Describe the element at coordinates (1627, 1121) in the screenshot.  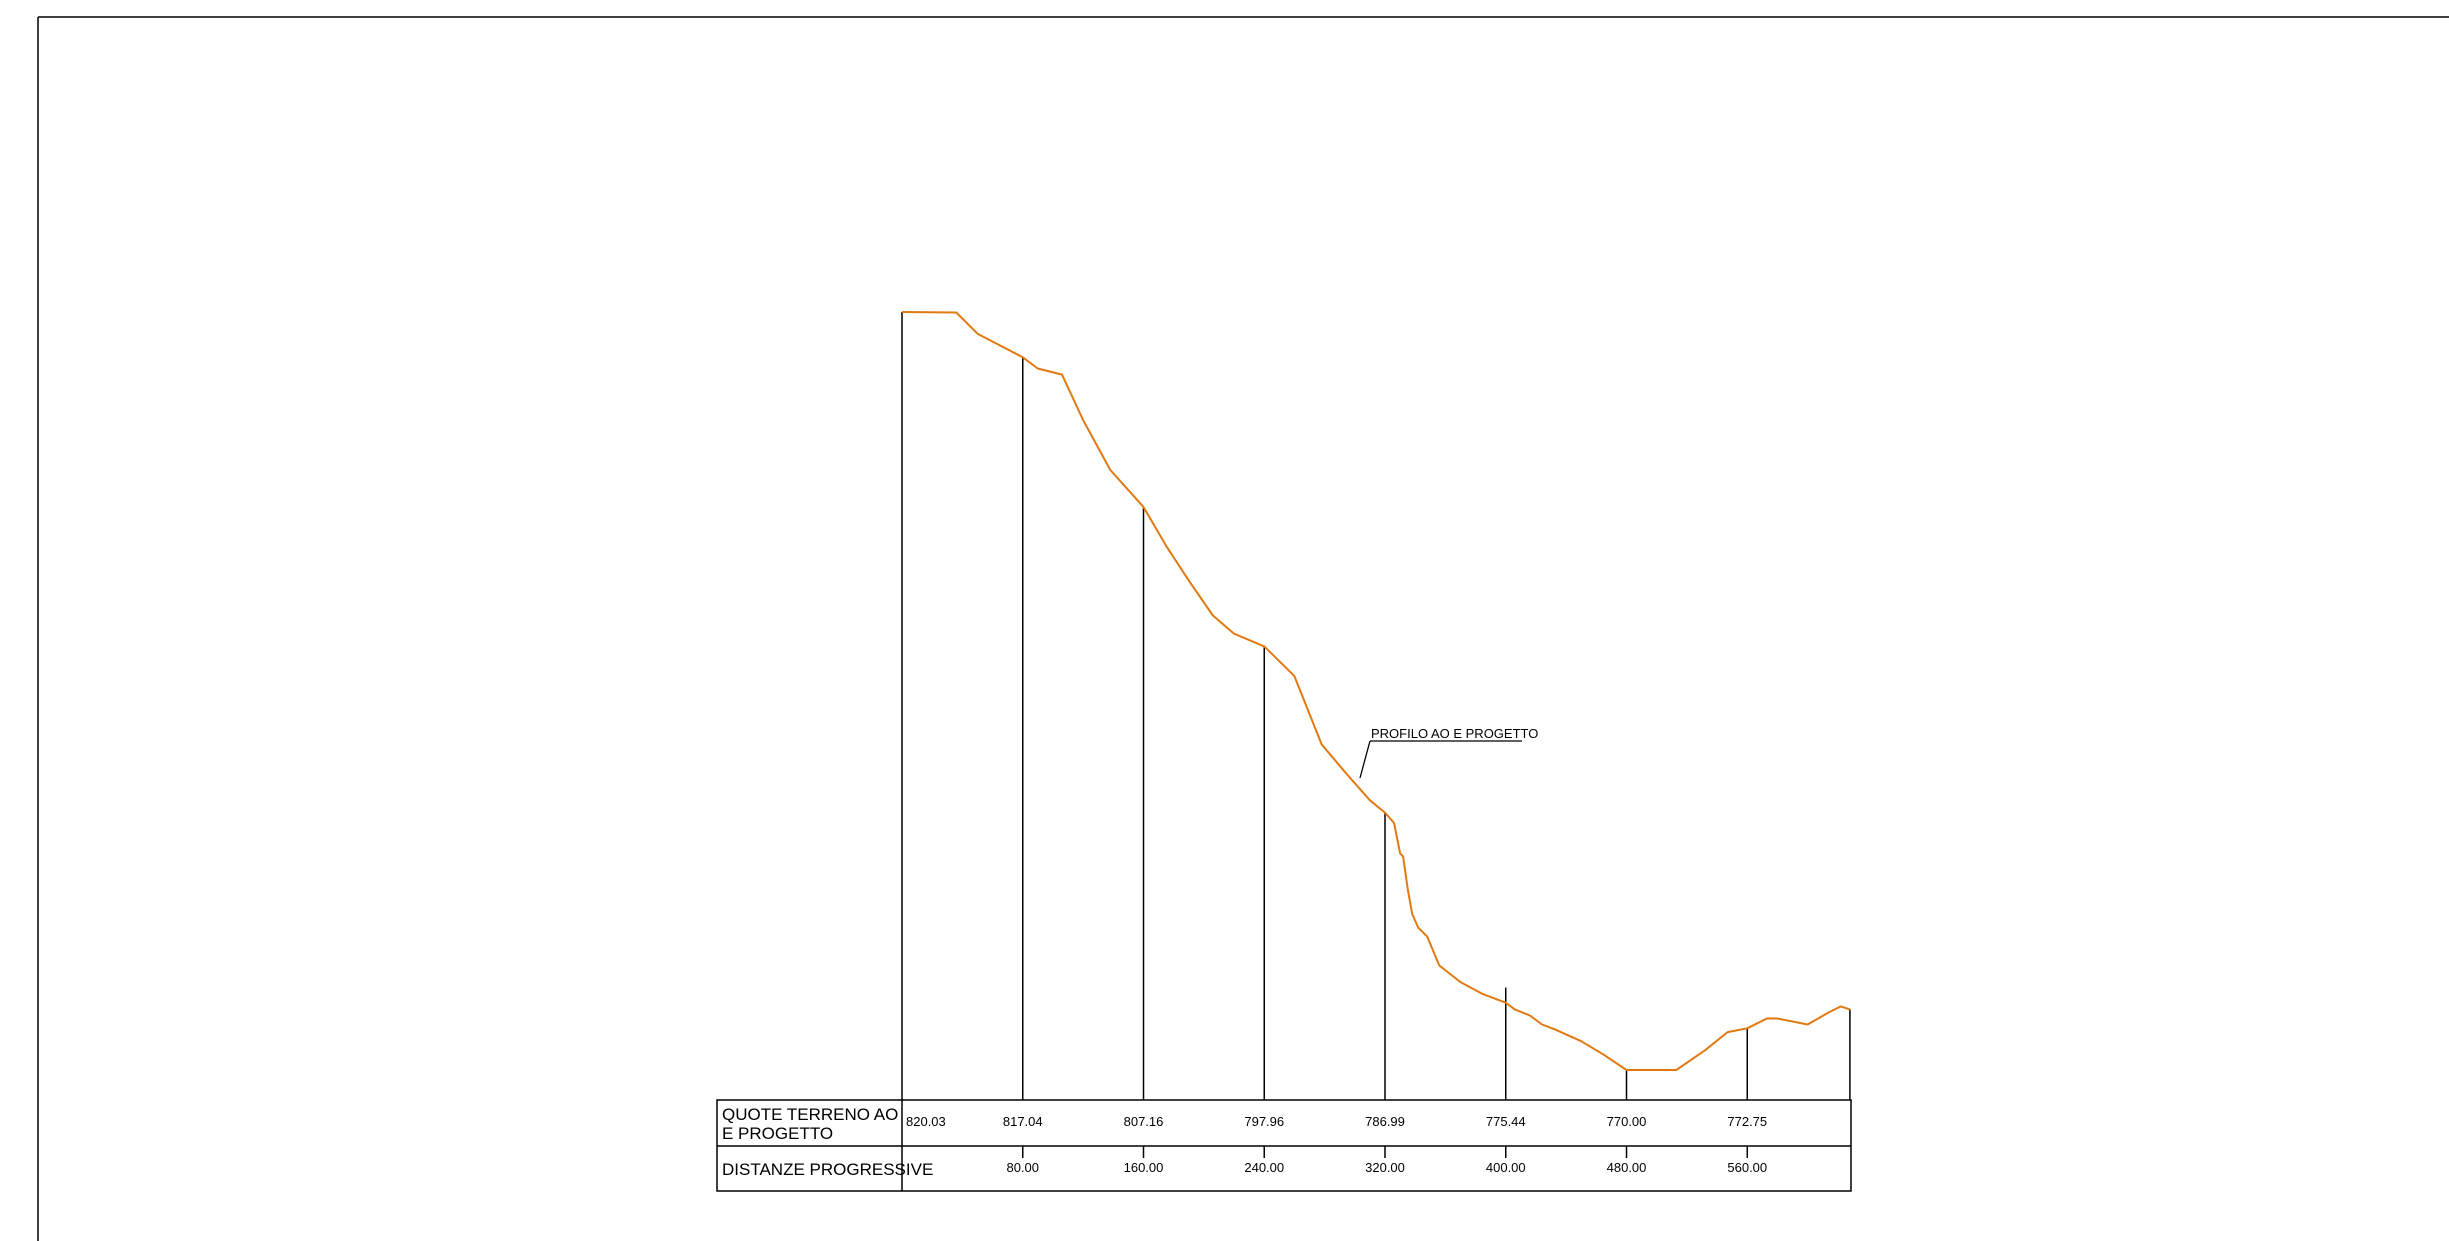
I see `elevation-value: 770.00` at that location.